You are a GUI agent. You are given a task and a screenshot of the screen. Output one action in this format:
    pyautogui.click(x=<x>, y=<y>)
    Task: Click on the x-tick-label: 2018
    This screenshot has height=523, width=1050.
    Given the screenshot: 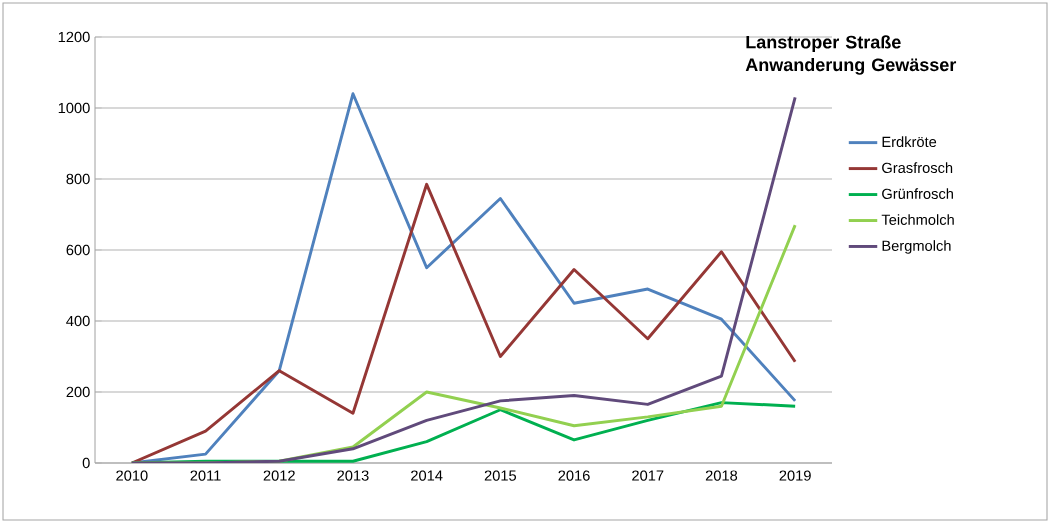 What is the action you would take?
    pyautogui.click(x=721, y=475)
    